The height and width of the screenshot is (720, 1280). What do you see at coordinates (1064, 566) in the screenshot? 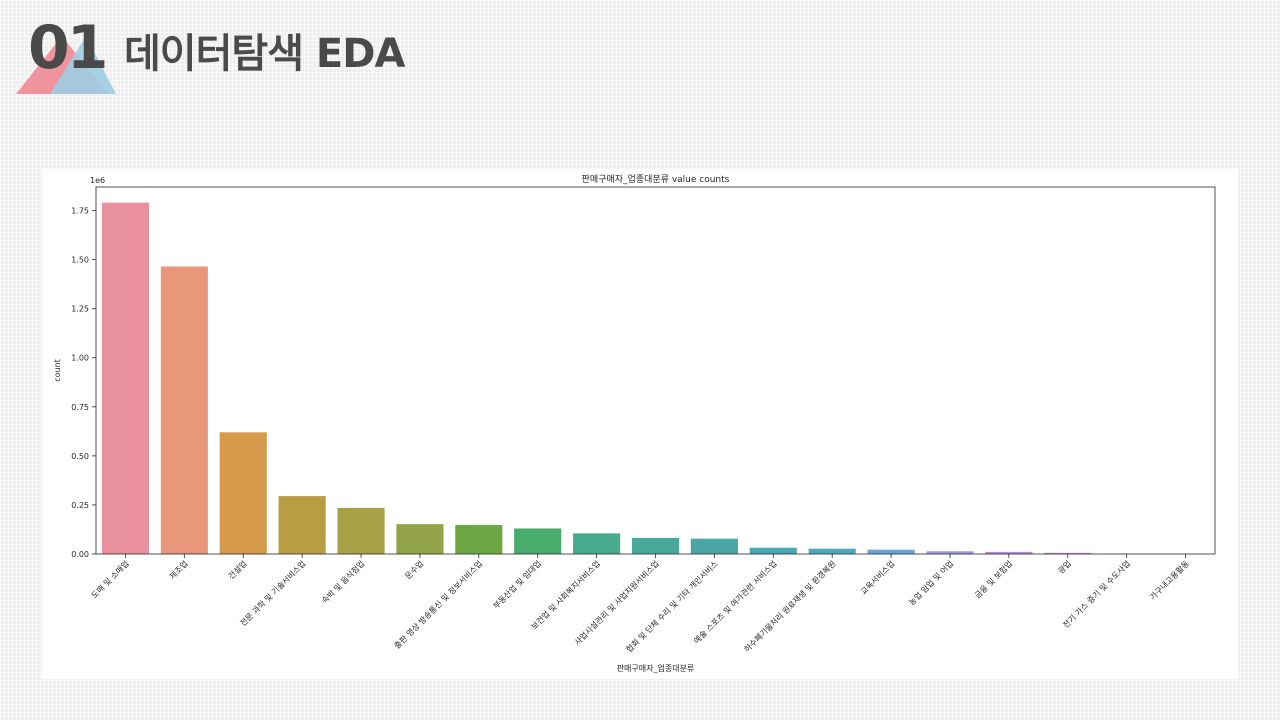
I see `x-tick-label: 광업` at bounding box center [1064, 566].